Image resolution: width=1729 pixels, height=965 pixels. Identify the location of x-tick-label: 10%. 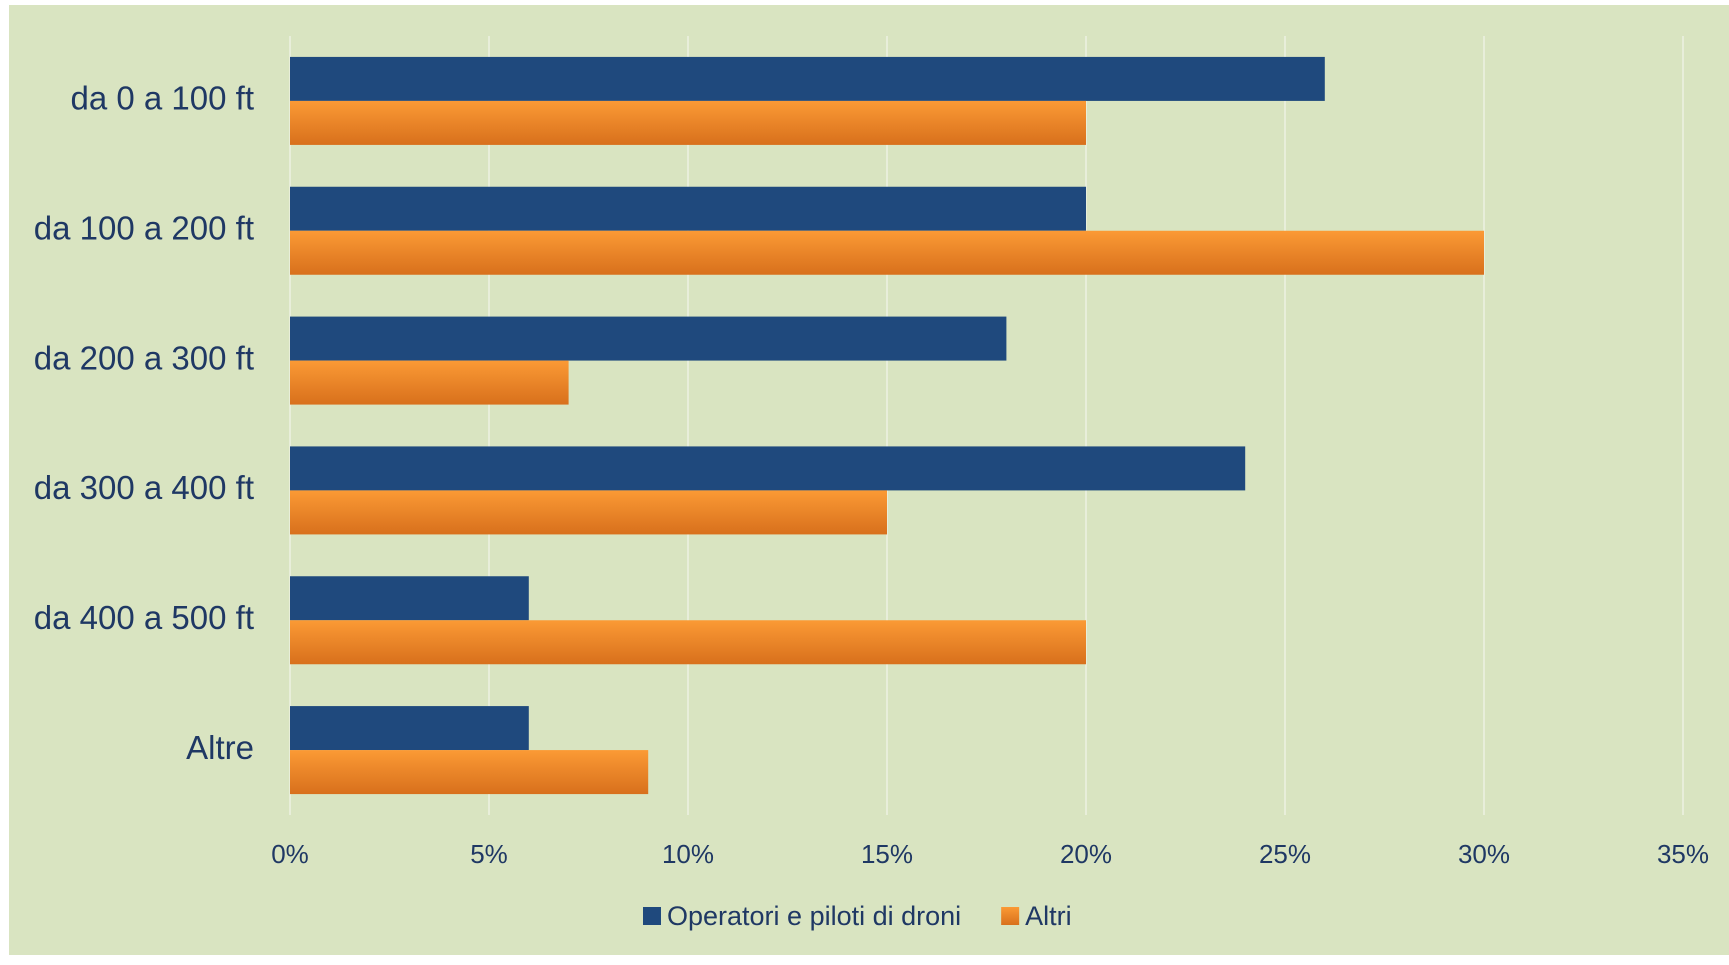
(688, 854).